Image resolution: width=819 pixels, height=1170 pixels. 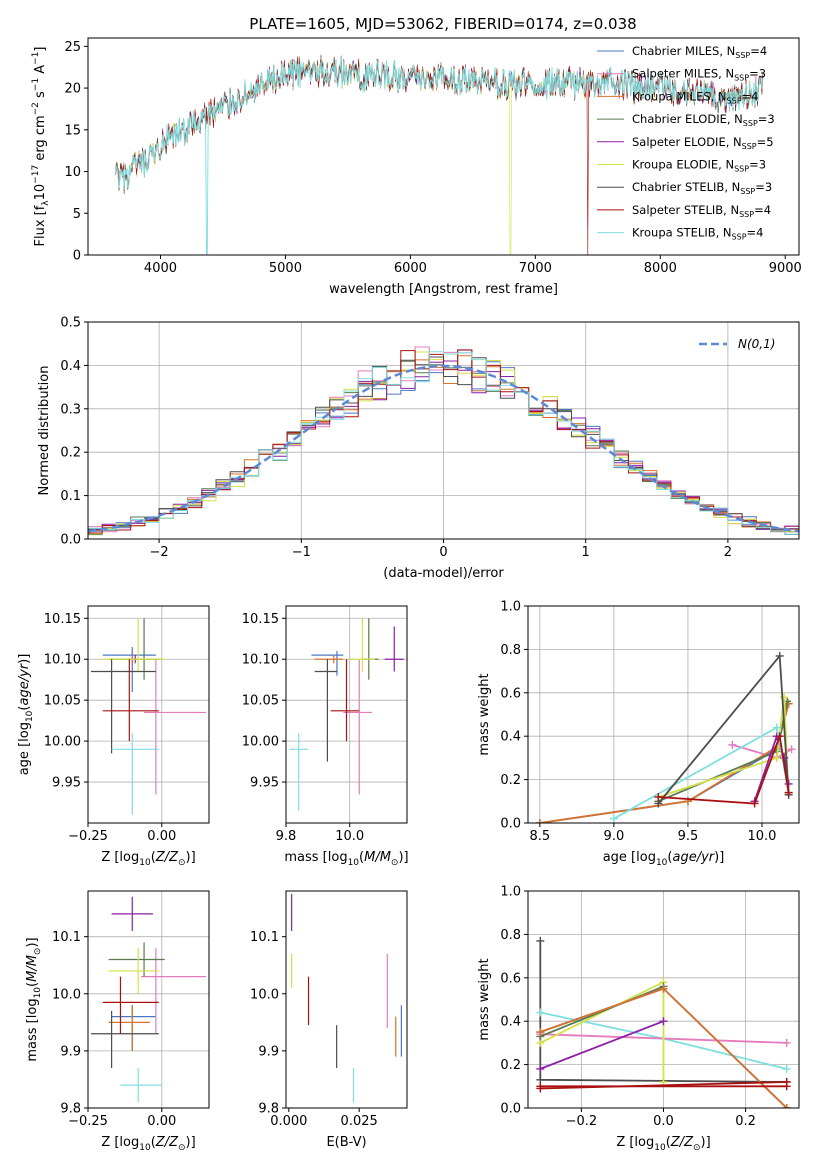 I want to click on label-part: Normed distribution, so click(x=44, y=431).